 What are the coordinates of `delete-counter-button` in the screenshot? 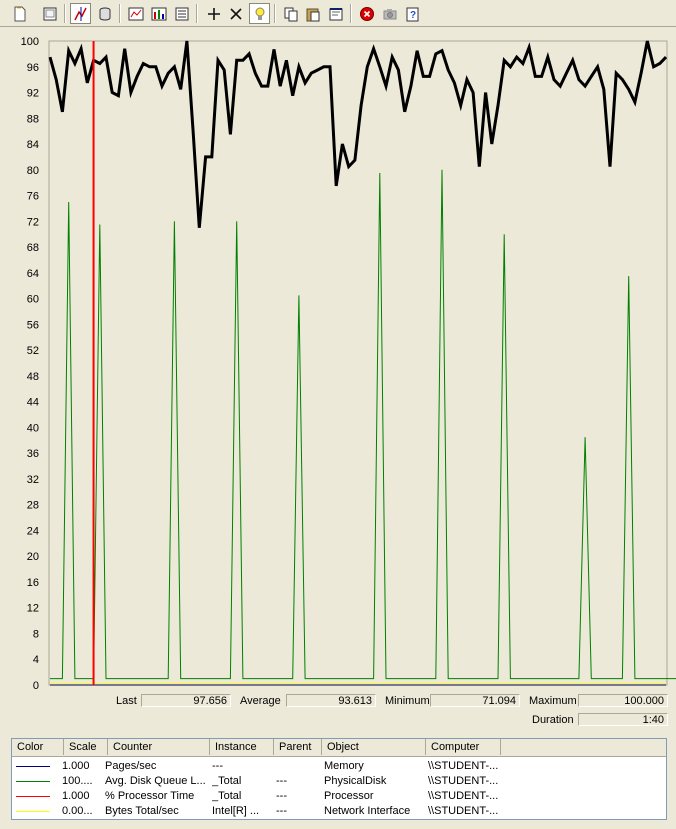 It's located at (235, 13).